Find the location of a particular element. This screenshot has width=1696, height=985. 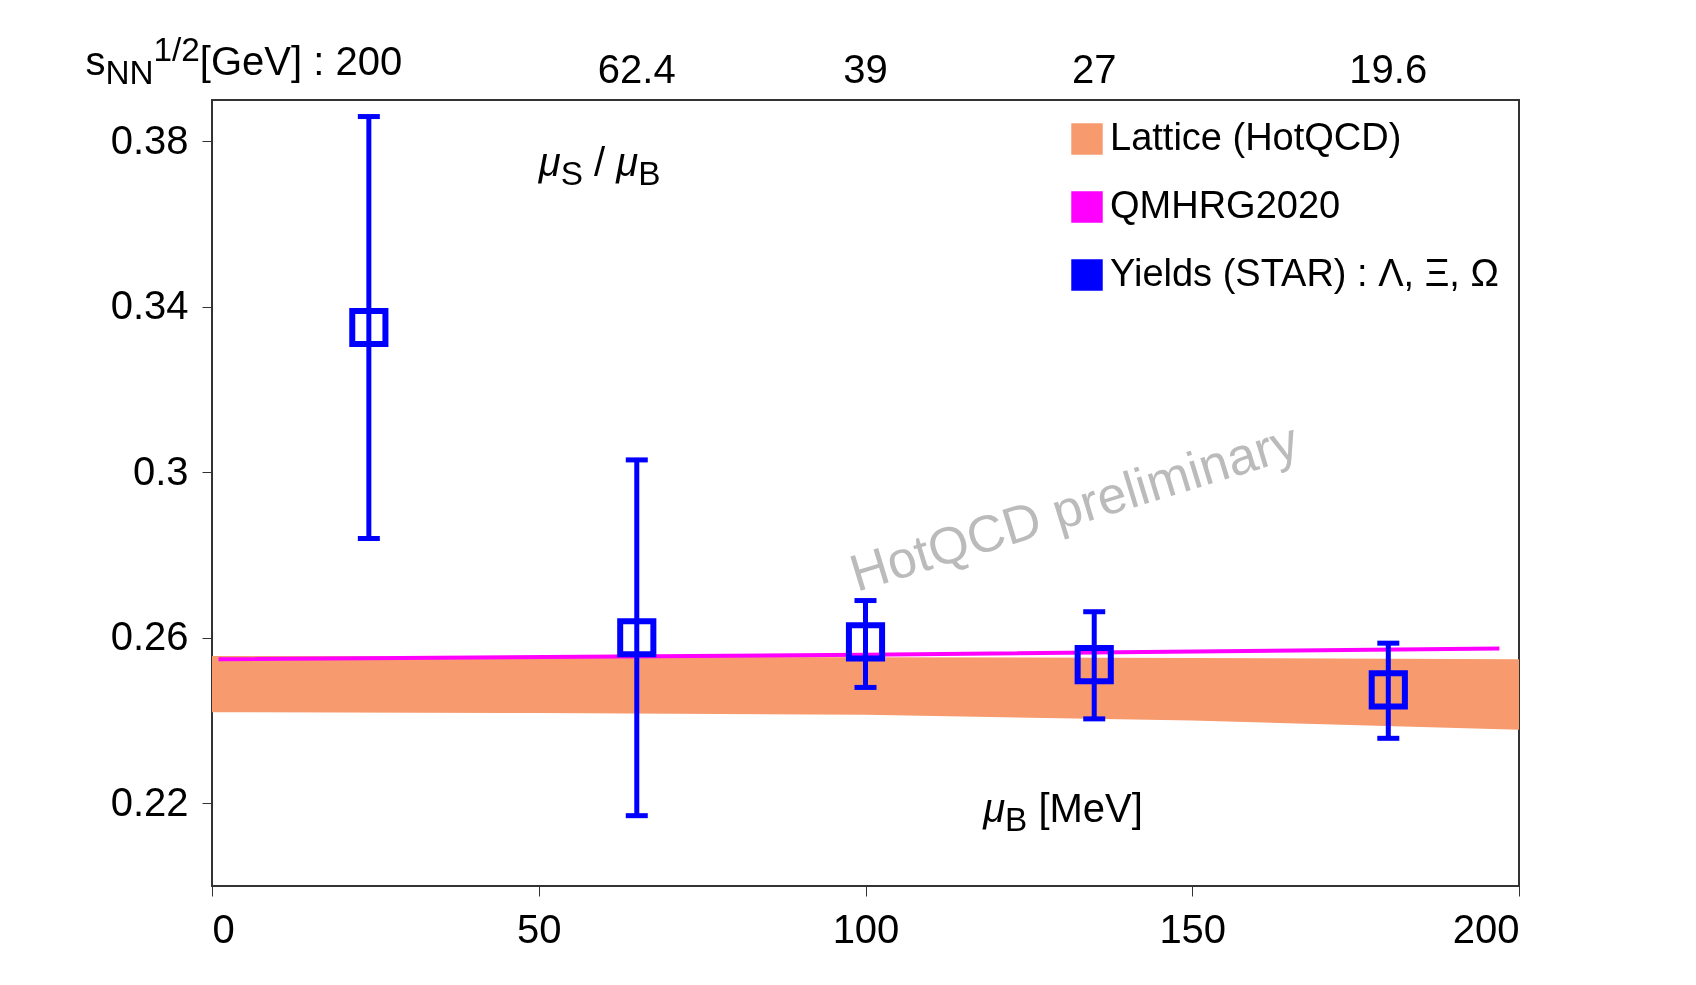

y-tick-label: 0.22 is located at coordinates (149, 801).